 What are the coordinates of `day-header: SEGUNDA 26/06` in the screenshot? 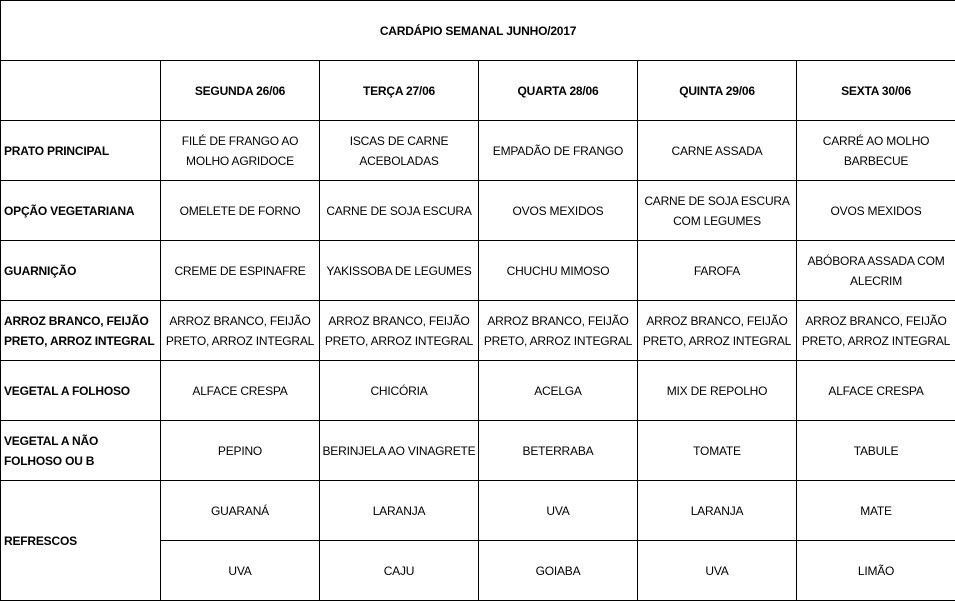 It's located at (240, 90).